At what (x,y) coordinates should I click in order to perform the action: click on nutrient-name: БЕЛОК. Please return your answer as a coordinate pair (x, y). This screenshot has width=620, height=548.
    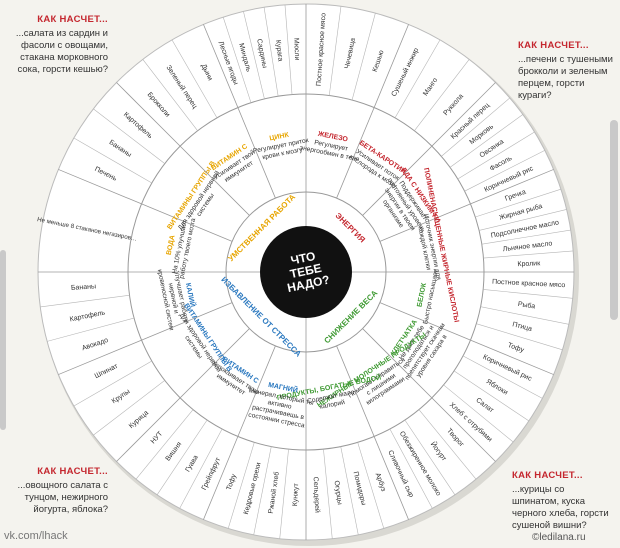
    Looking at the image, I should click on (422, 295).